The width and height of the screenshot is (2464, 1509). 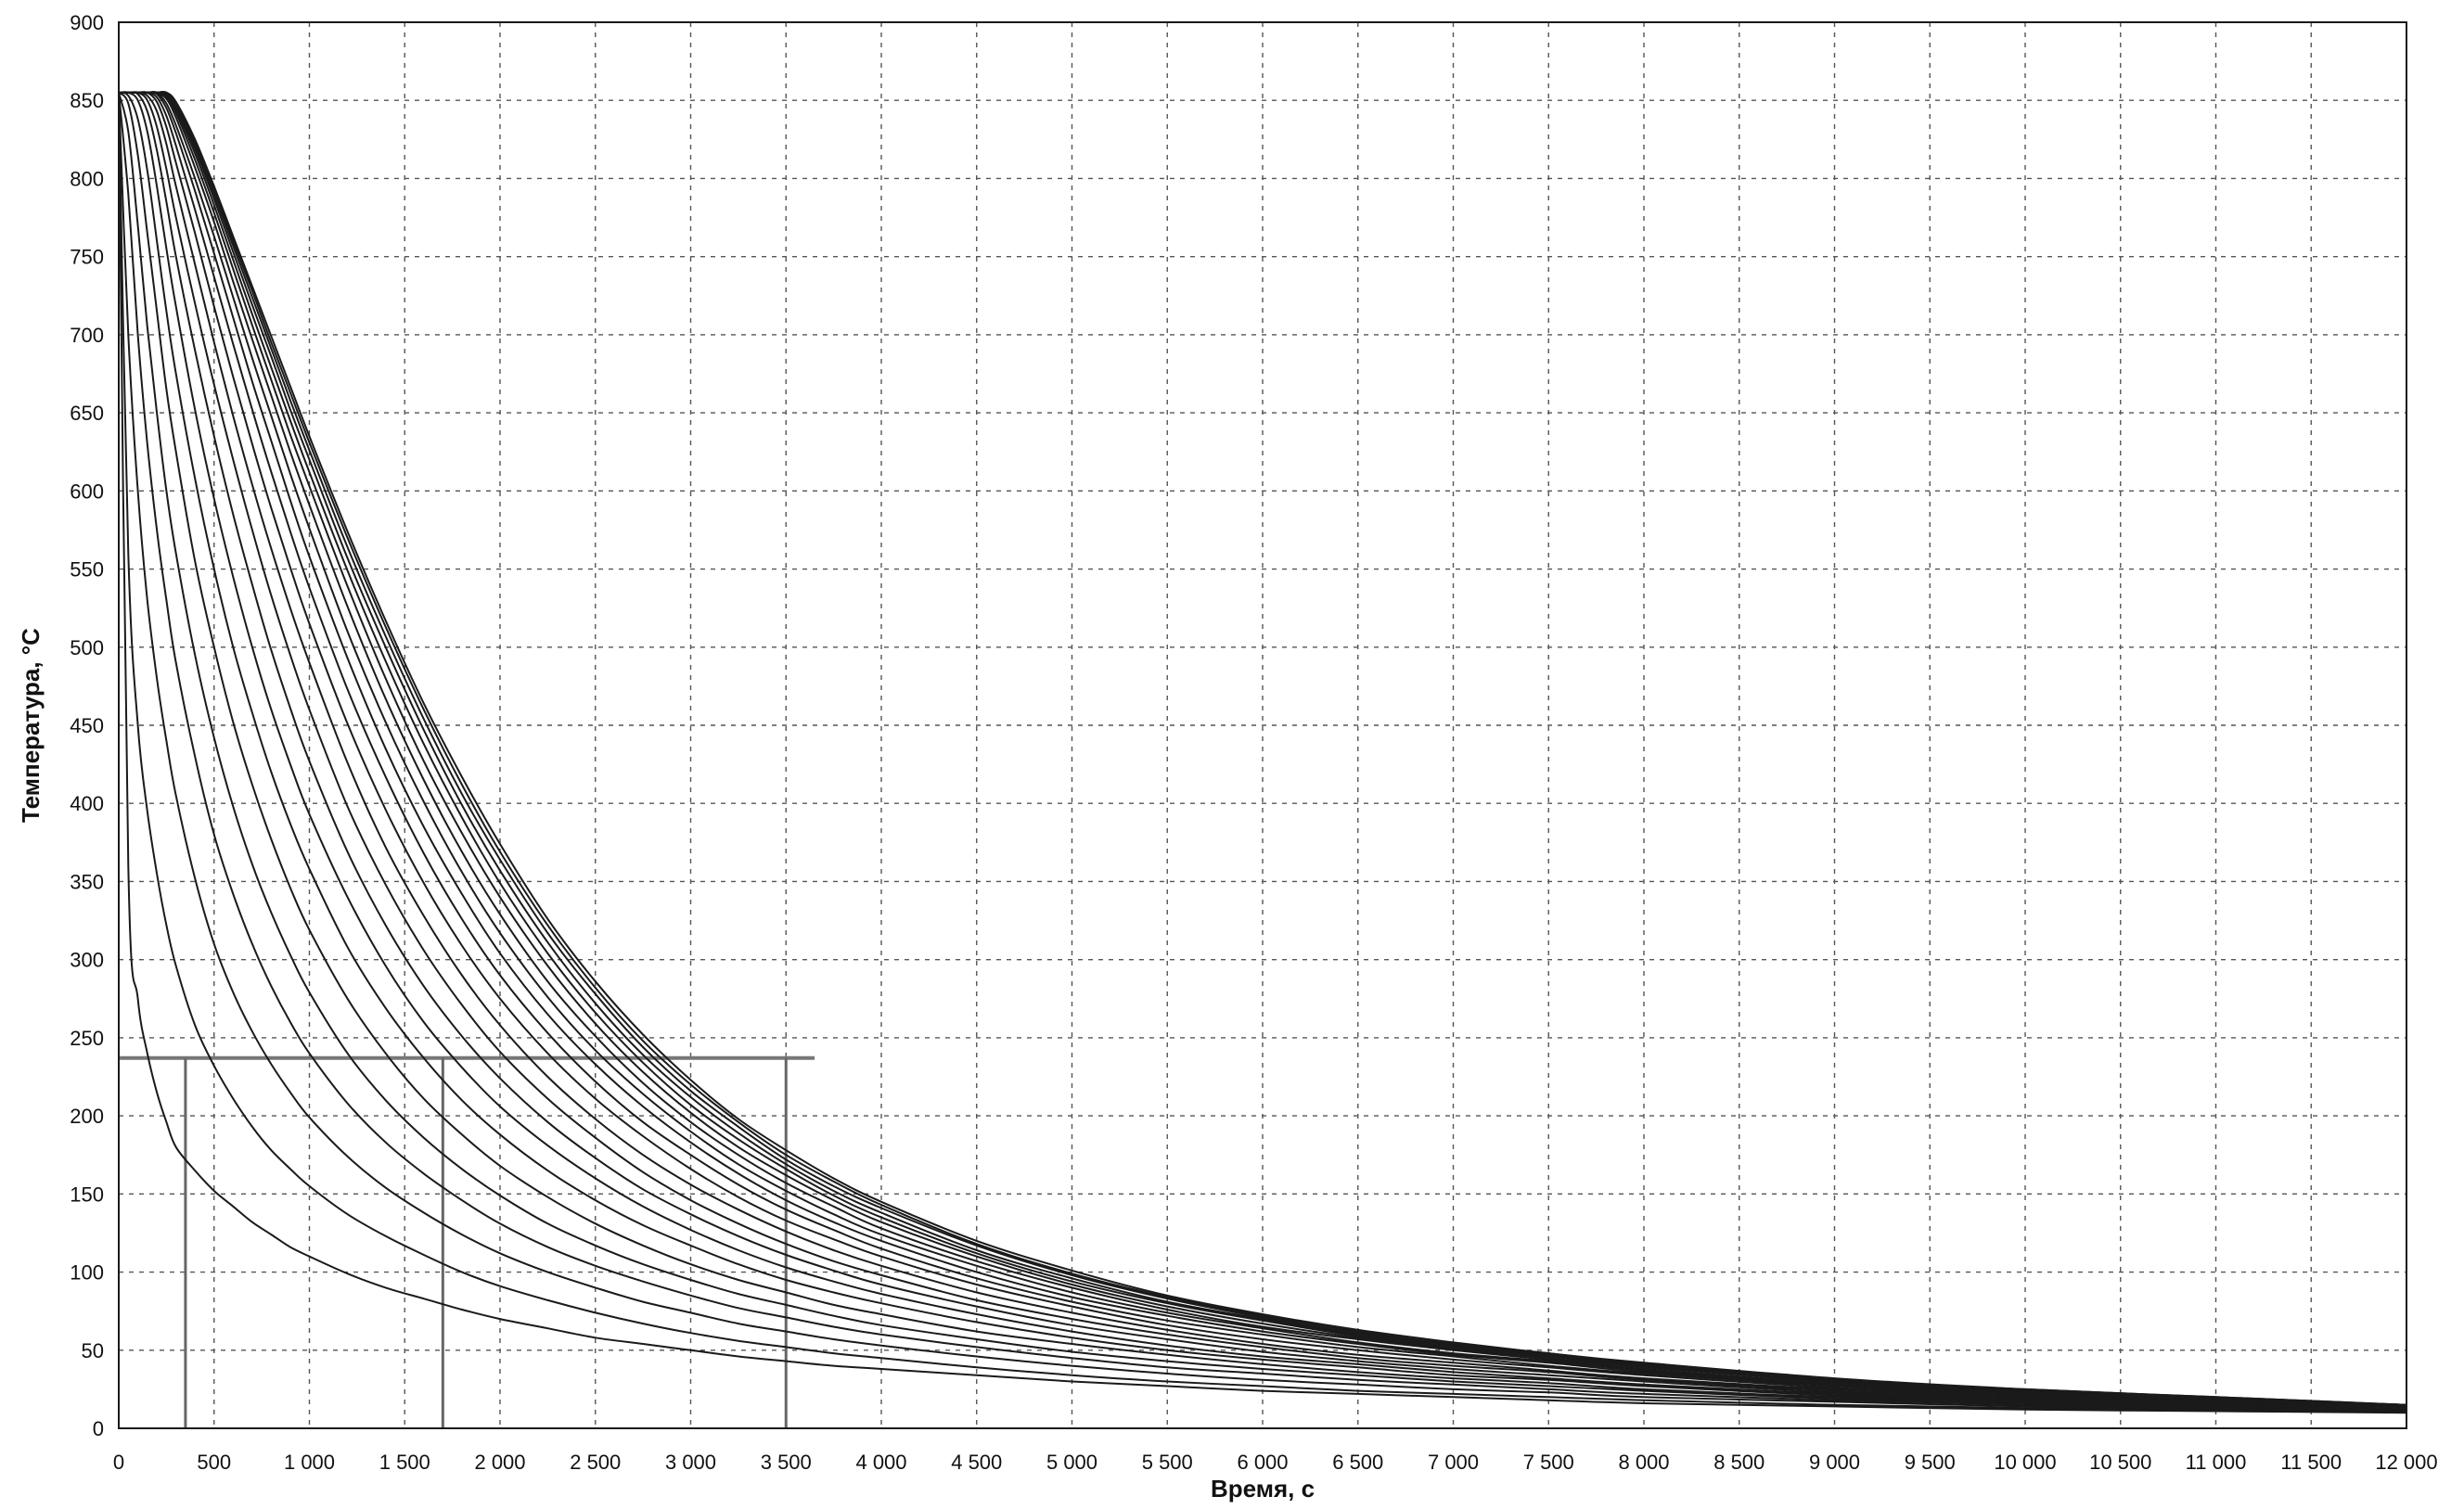 What do you see at coordinates (87, 882) in the screenshot?
I see `y-tick-label: 350` at bounding box center [87, 882].